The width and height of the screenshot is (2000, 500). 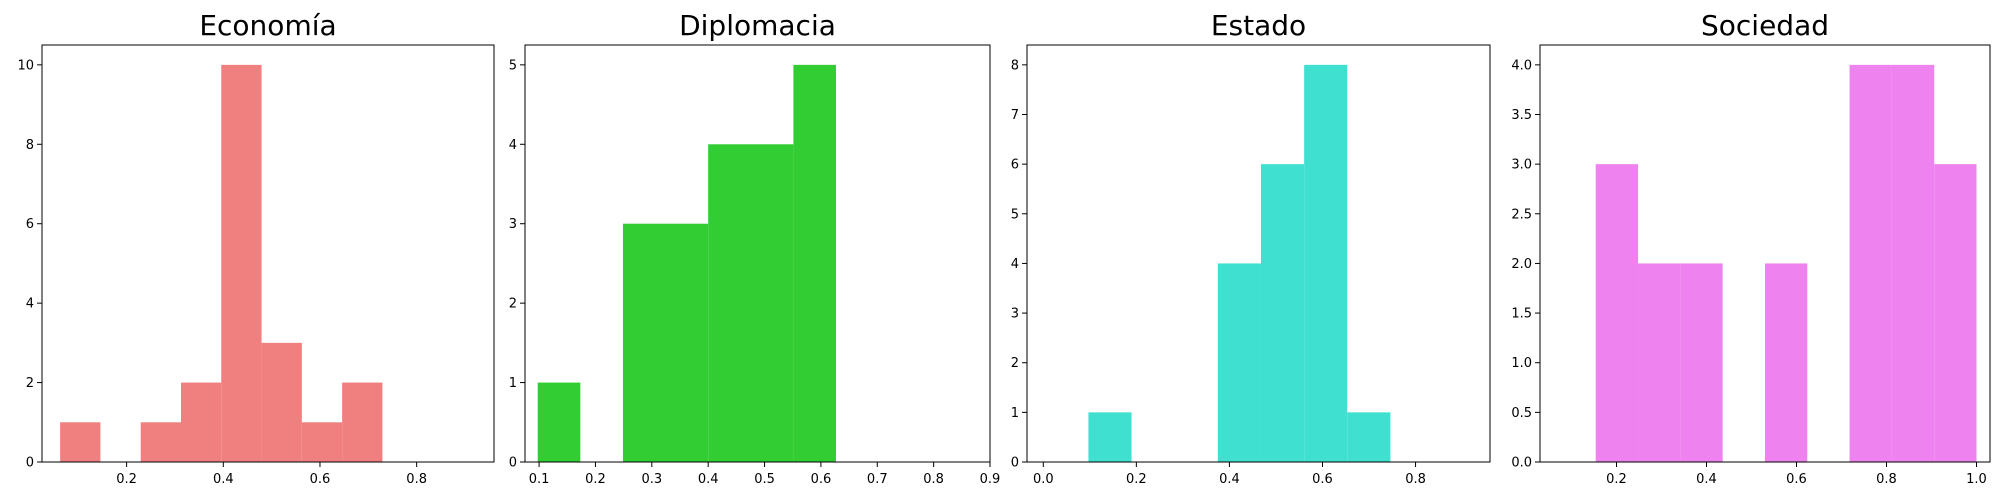 I want to click on x-tick-label: 1.0, so click(x=1976, y=479).